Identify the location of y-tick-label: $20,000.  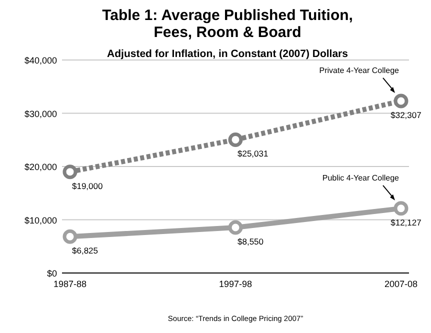
(40, 167).